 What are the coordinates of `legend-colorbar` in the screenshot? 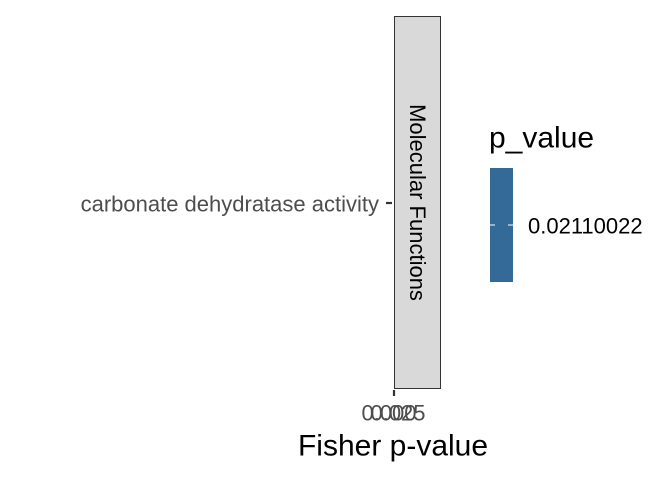 It's located at (501, 225).